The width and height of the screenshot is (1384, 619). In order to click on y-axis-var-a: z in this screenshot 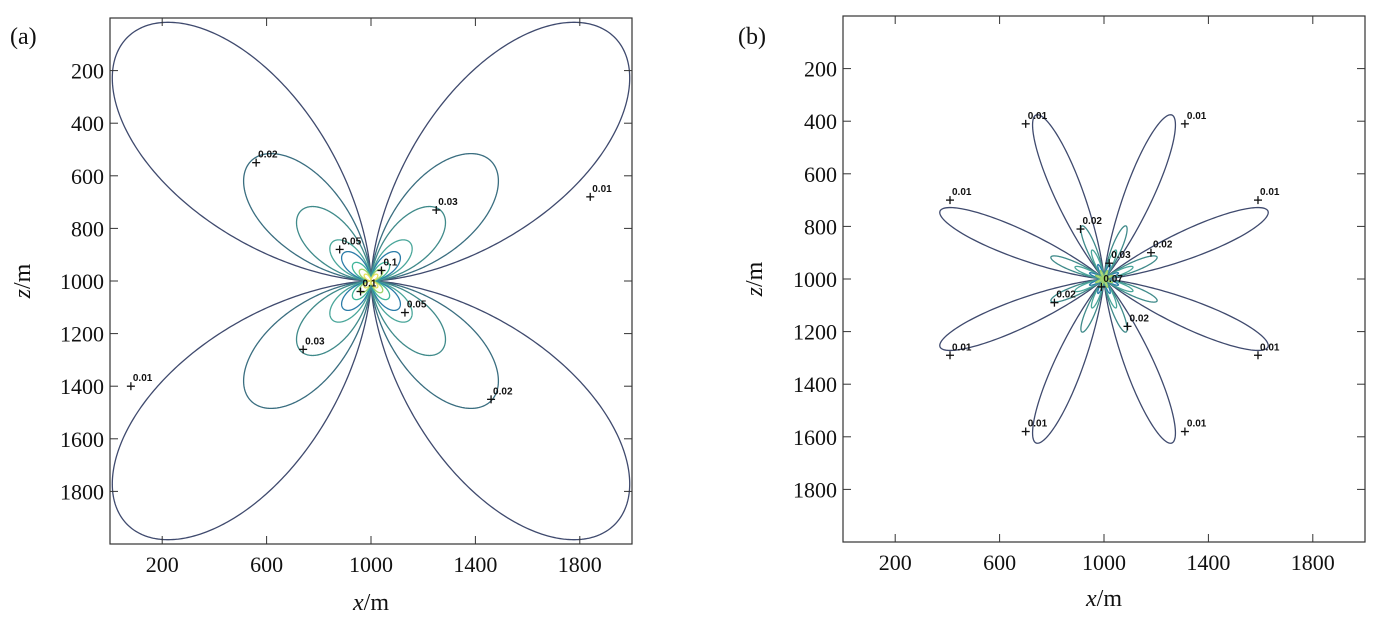, I will do `click(23, 293)`.